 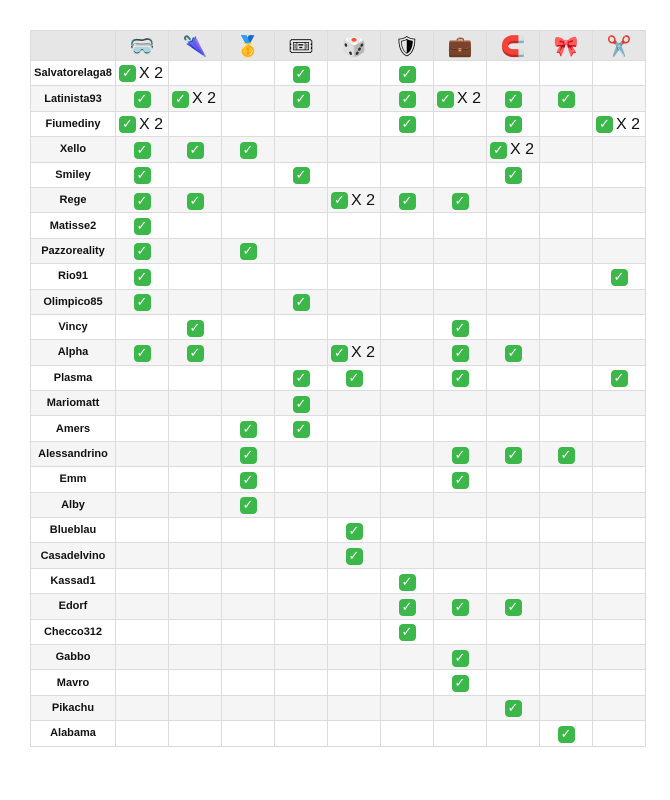 I want to click on column-header: 🌂, so click(x=195, y=45).